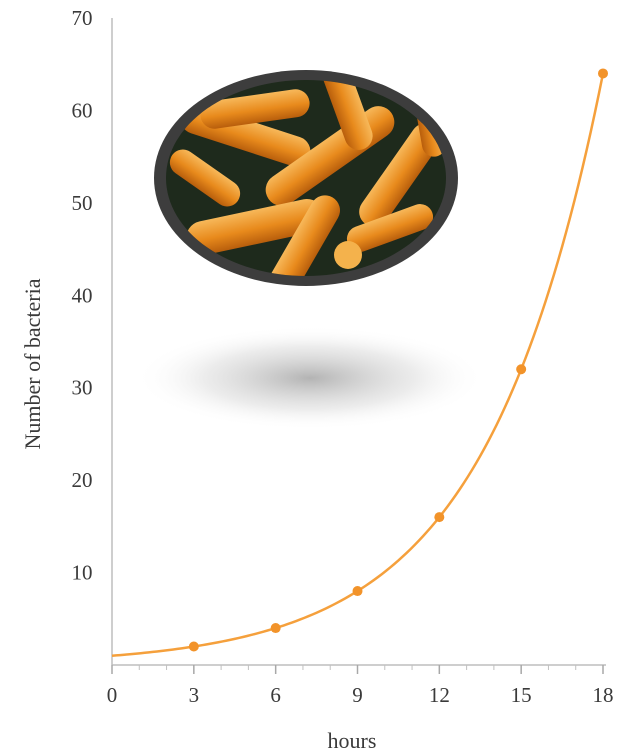 The height and width of the screenshot is (754, 626). I want to click on y-axis-title: Number of bacteria, so click(32, 363).